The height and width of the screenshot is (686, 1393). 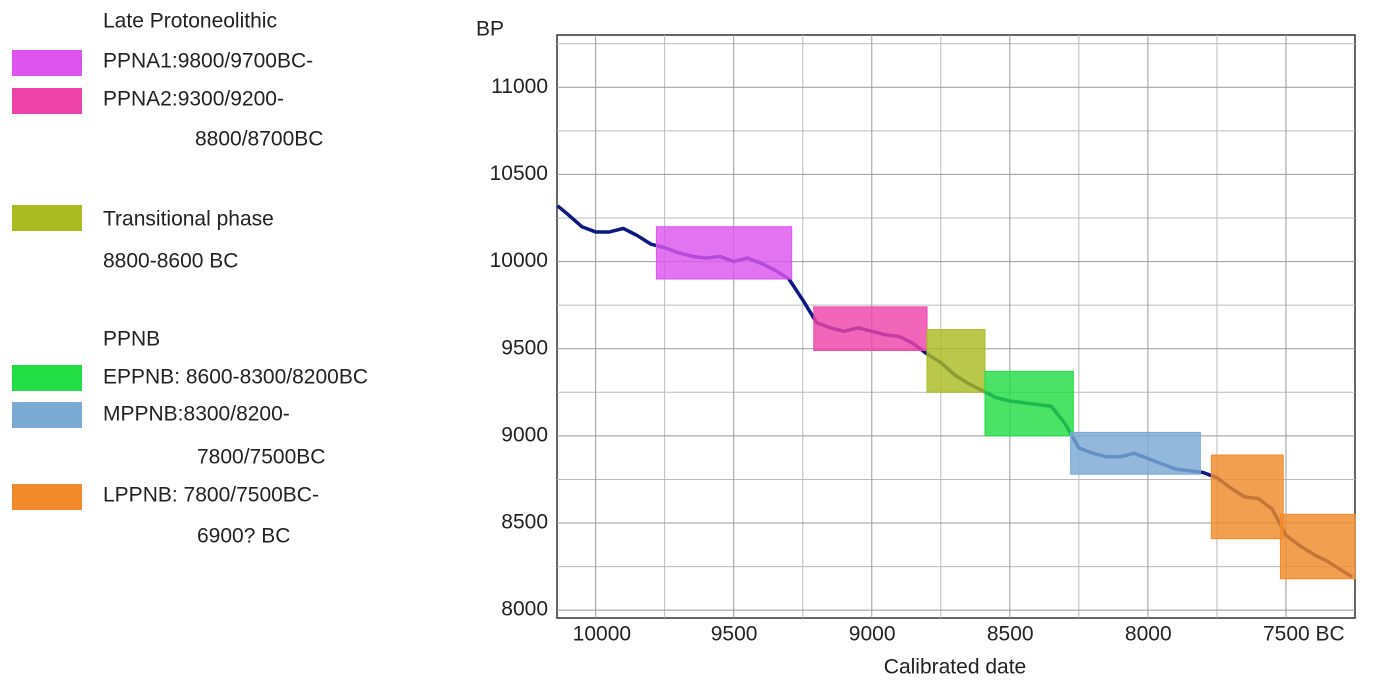 What do you see at coordinates (519, 86) in the screenshot?
I see `y-tick-label: 11000` at bounding box center [519, 86].